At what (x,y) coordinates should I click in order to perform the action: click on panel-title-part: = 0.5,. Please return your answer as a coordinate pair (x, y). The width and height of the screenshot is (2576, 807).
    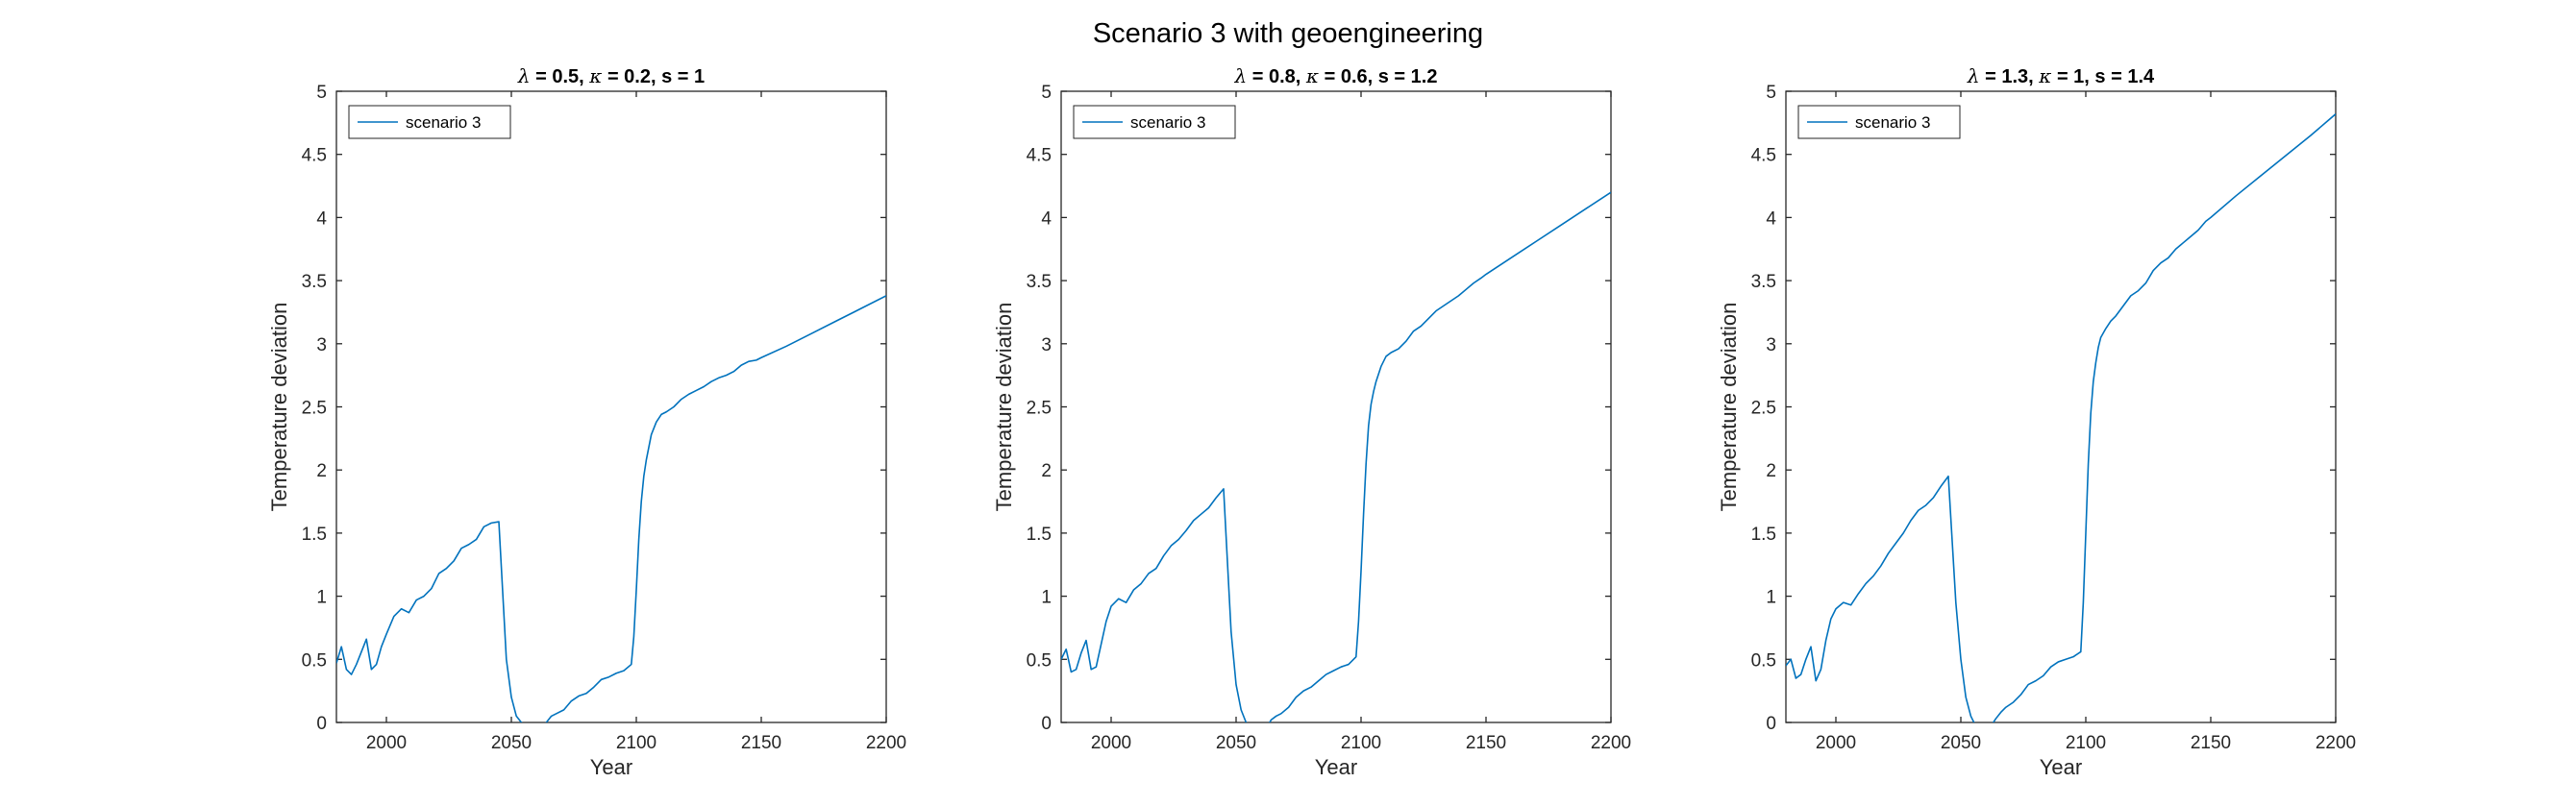
    Looking at the image, I should click on (560, 76).